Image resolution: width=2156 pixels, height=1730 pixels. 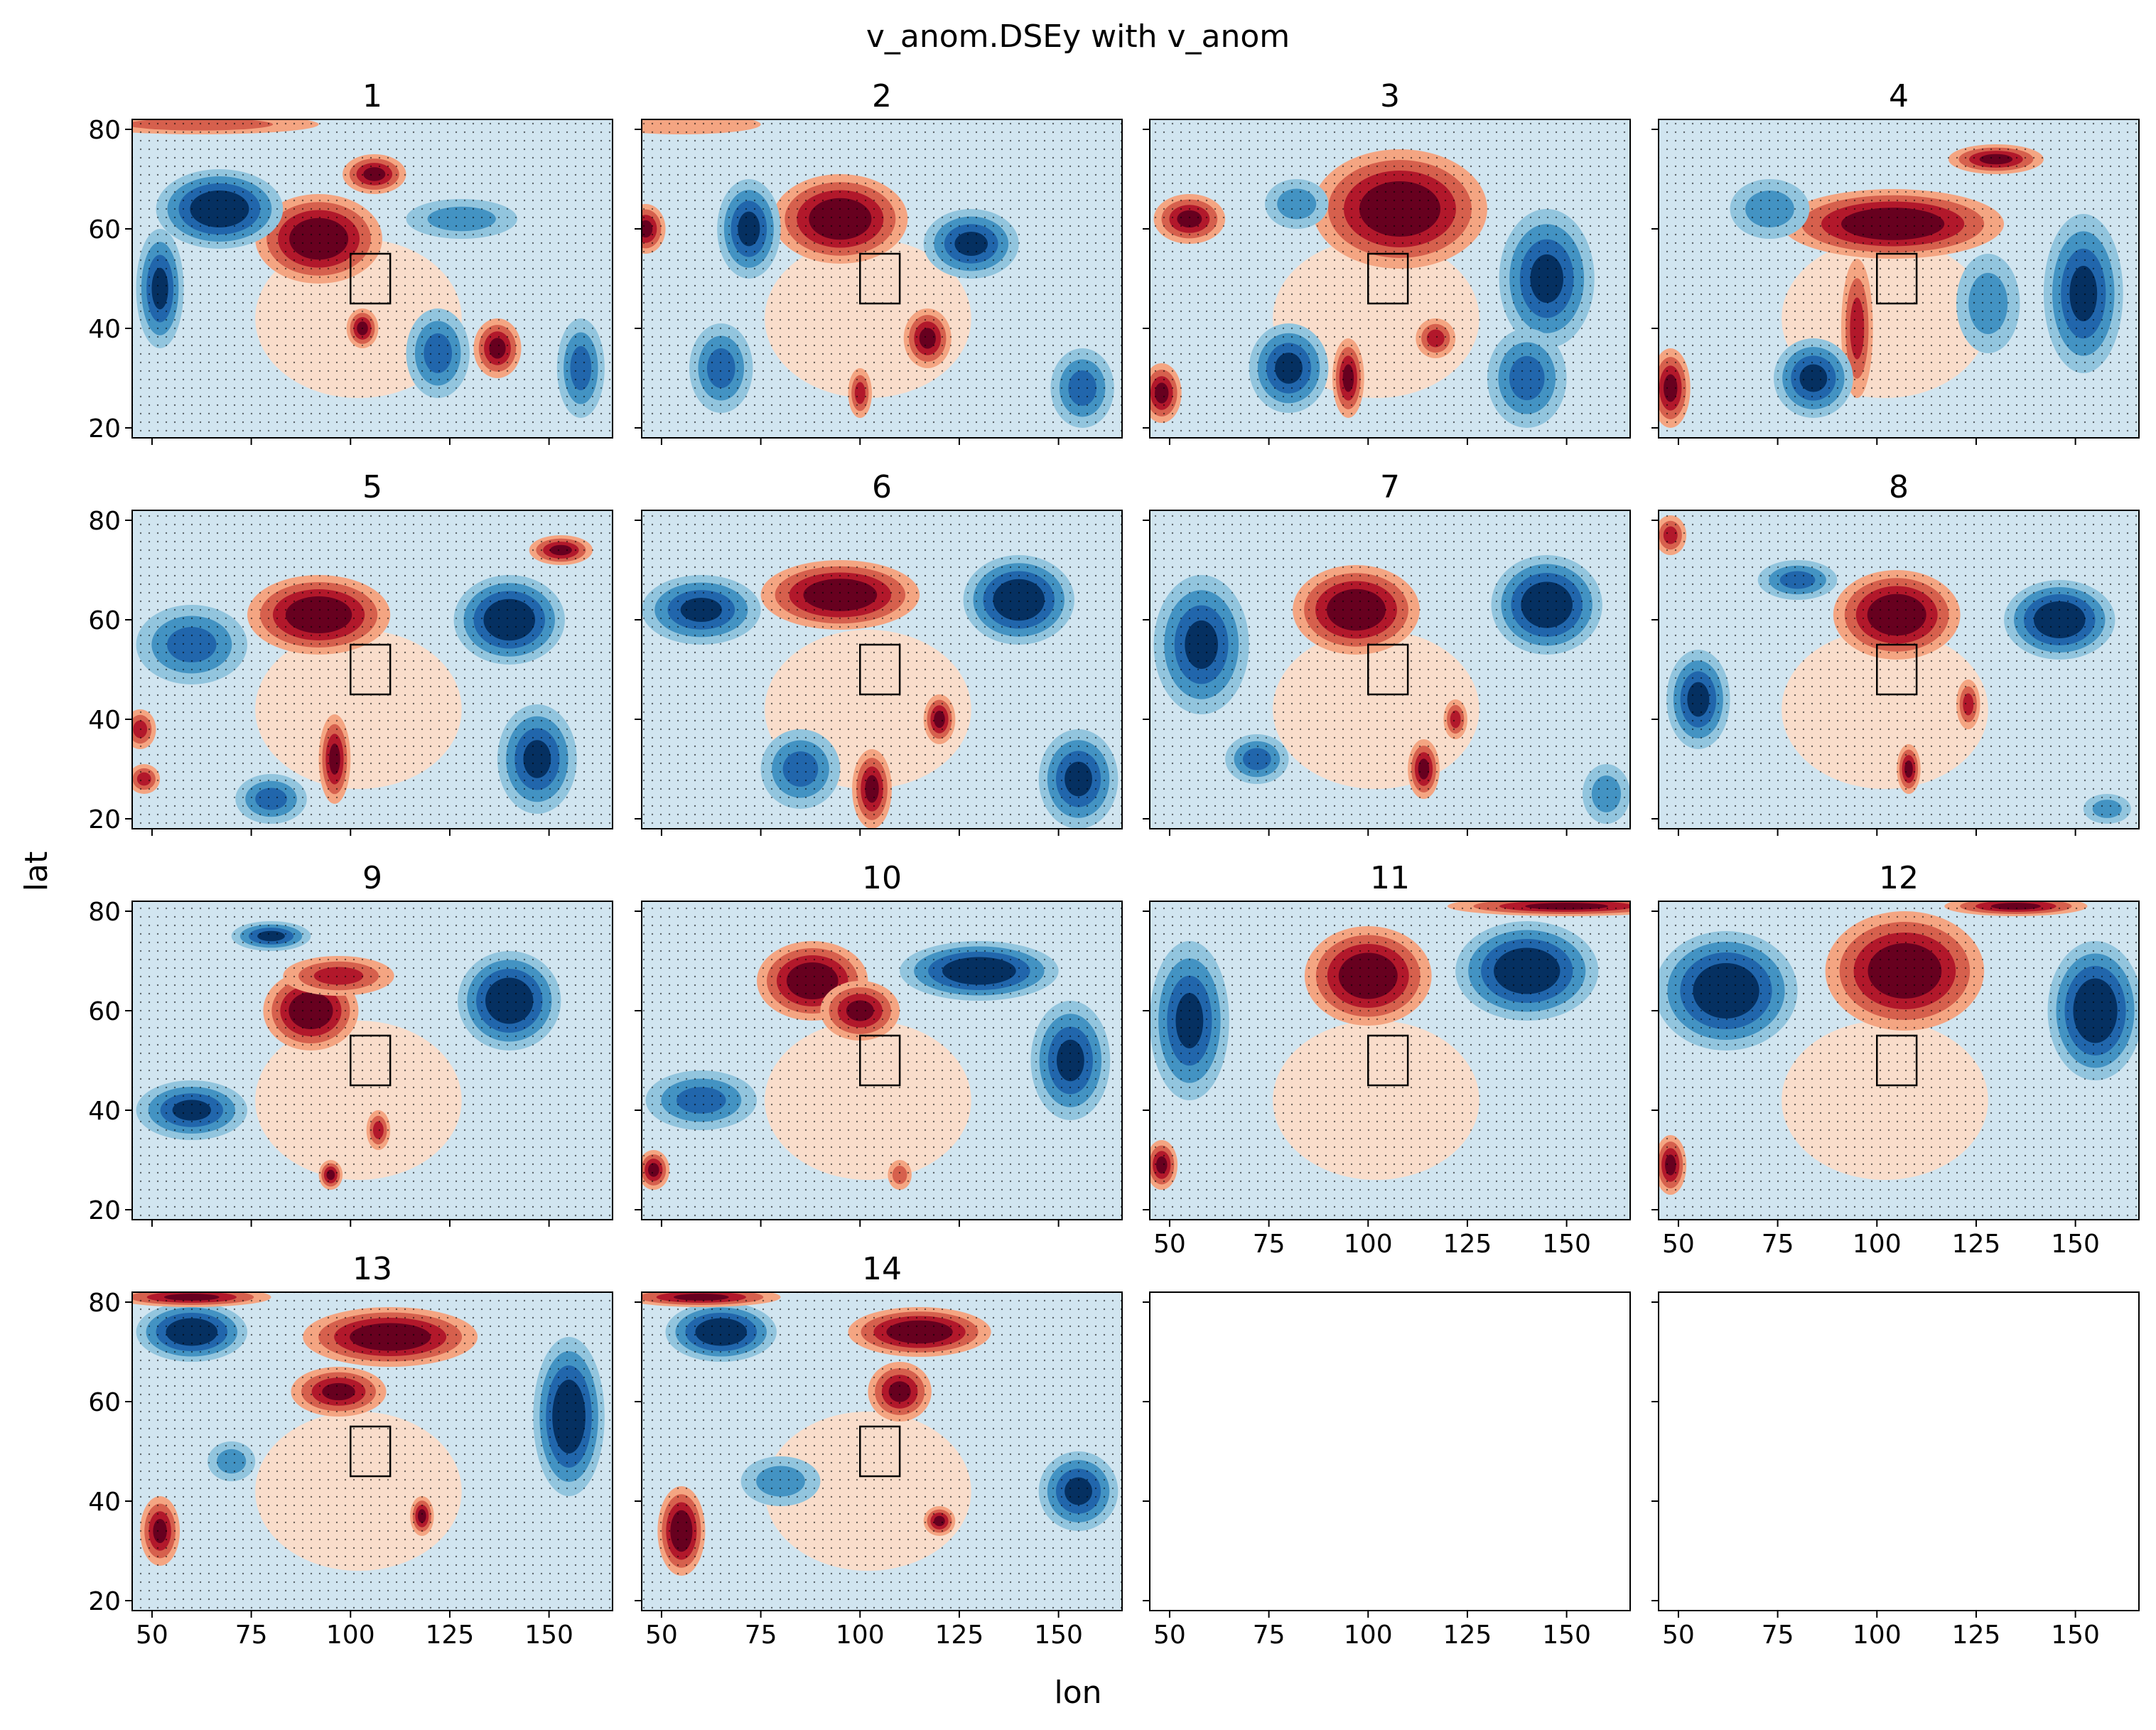 What do you see at coordinates (882, 878) in the screenshot?
I see `panel-title: 10` at bounding box center [882, 878].